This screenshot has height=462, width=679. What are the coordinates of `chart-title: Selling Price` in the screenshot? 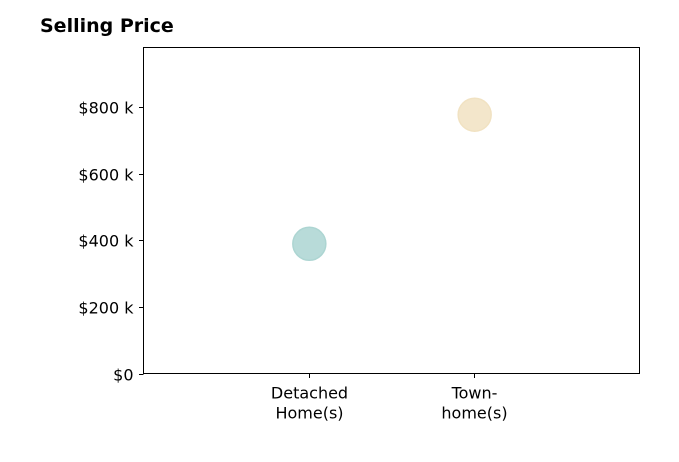 It's located at (107, 26).